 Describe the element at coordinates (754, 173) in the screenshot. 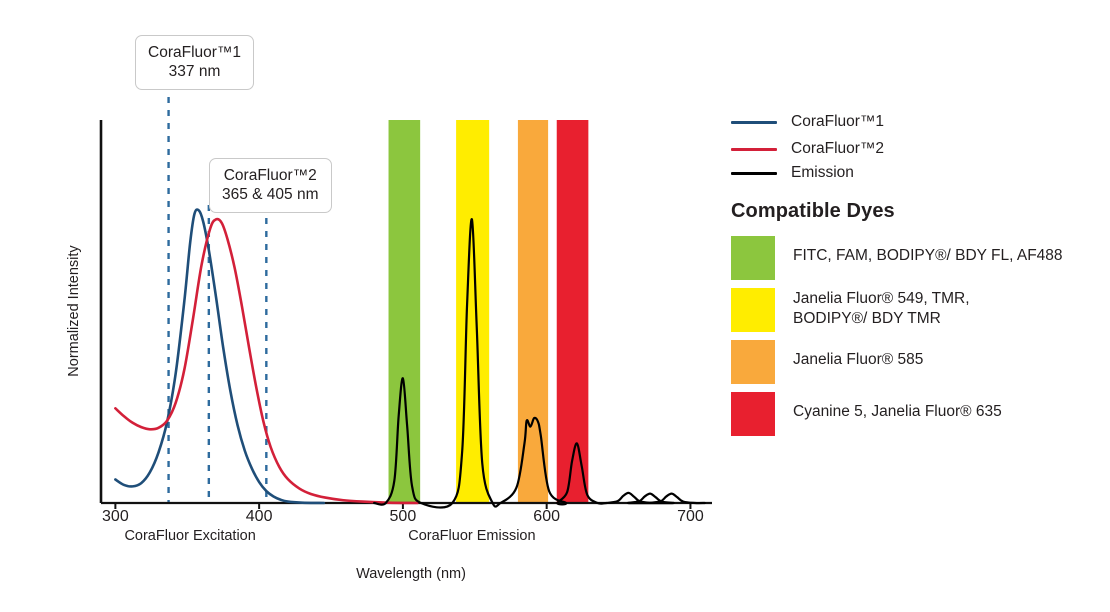

I see `legend-line-swatch-emission` at that location.